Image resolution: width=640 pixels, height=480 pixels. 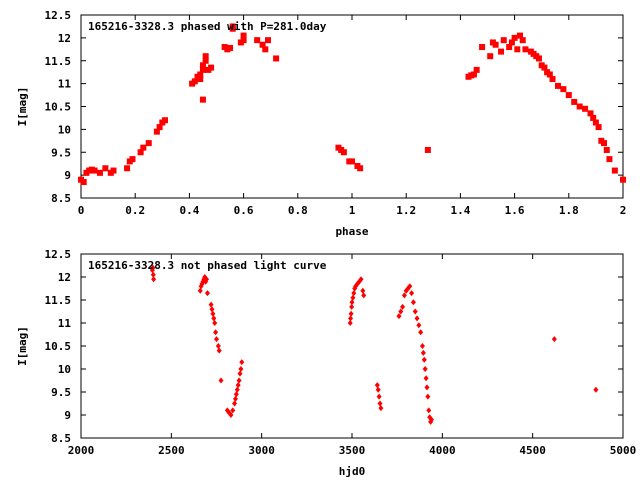 What do you see at coordinates (569, 210) in the screenshot?
I see `x-tick-label: 1.8` at bounding box center [569, 210].